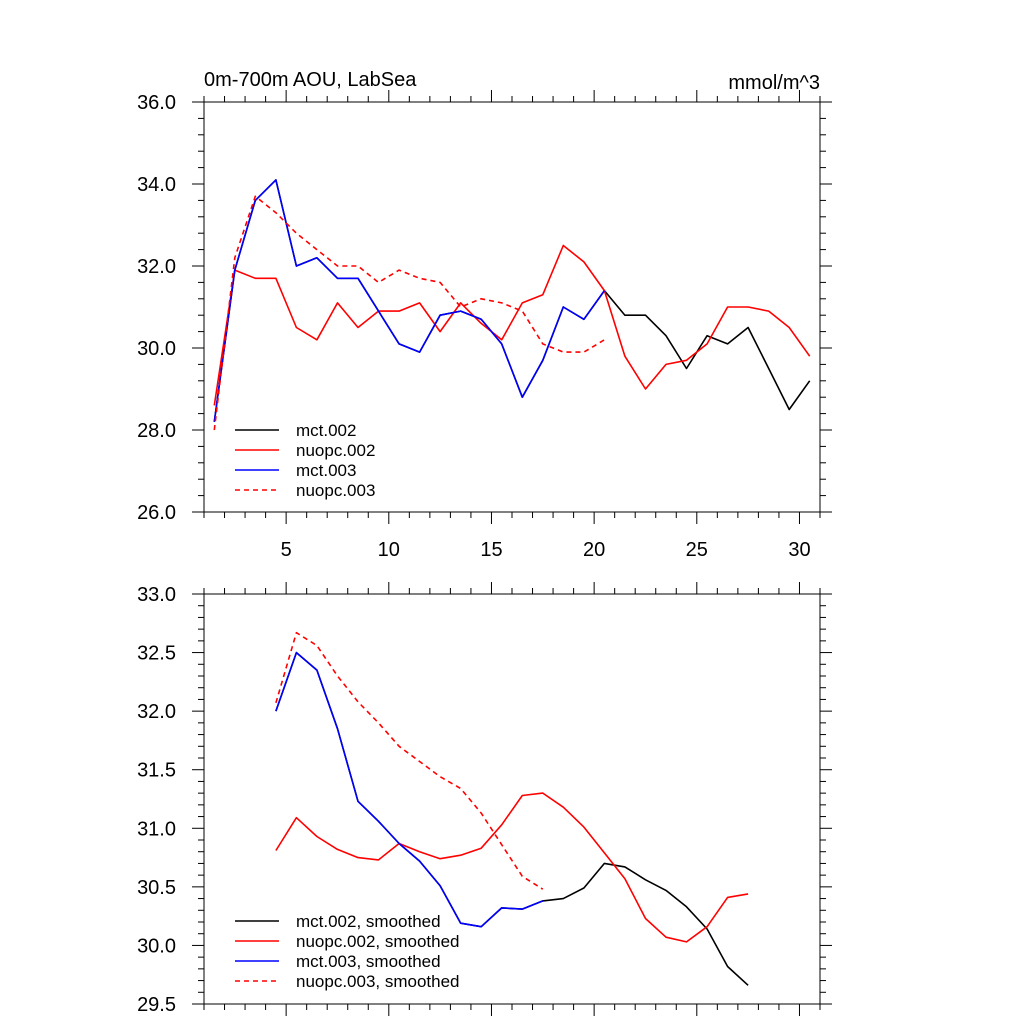  I want to click on legend-label: mct.002, so click(326, 430).